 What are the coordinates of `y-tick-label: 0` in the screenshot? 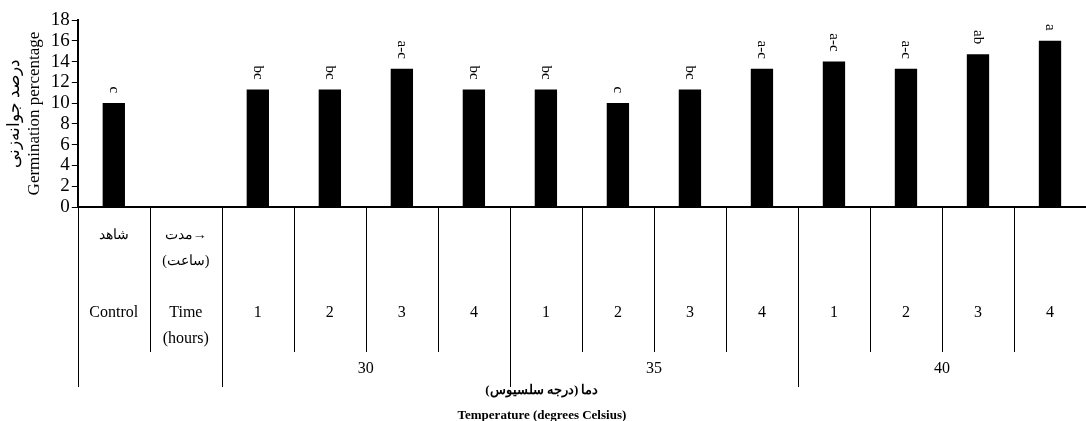 It's located at (65, 205).